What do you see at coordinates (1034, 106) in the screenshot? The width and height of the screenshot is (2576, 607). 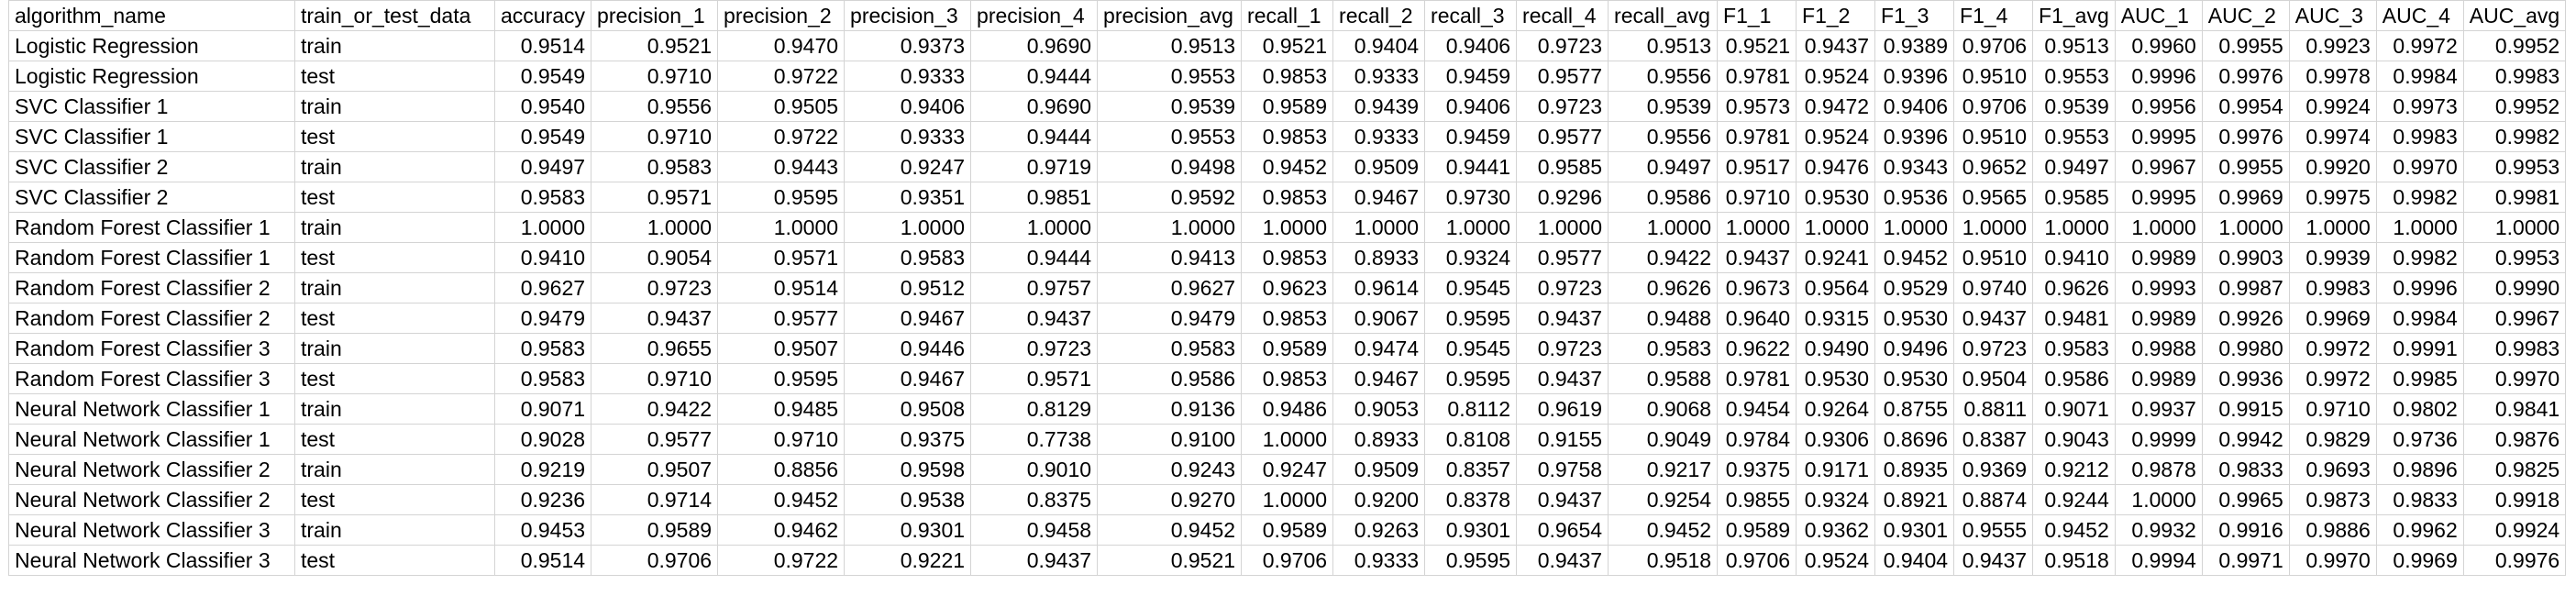 I see `metric-cell: 0.9690` at bounding box center [1034, 106].